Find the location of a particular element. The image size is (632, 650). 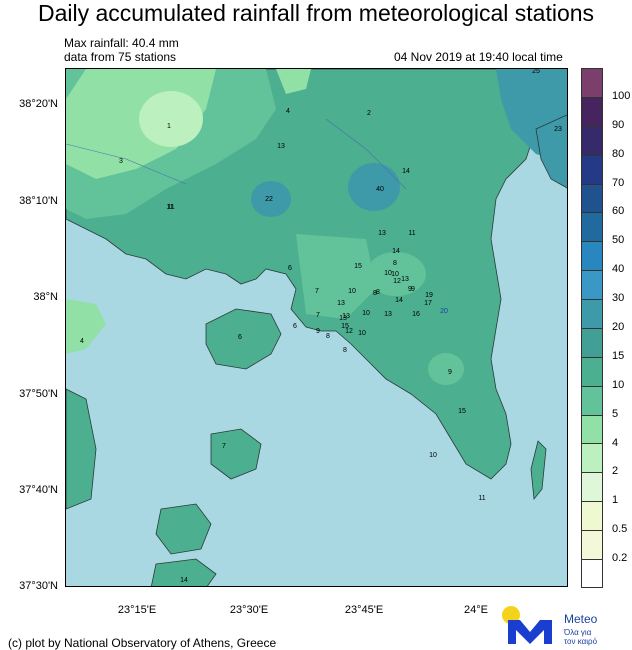

legend-level-label: 0.5 is located at coordinates (620, 529).